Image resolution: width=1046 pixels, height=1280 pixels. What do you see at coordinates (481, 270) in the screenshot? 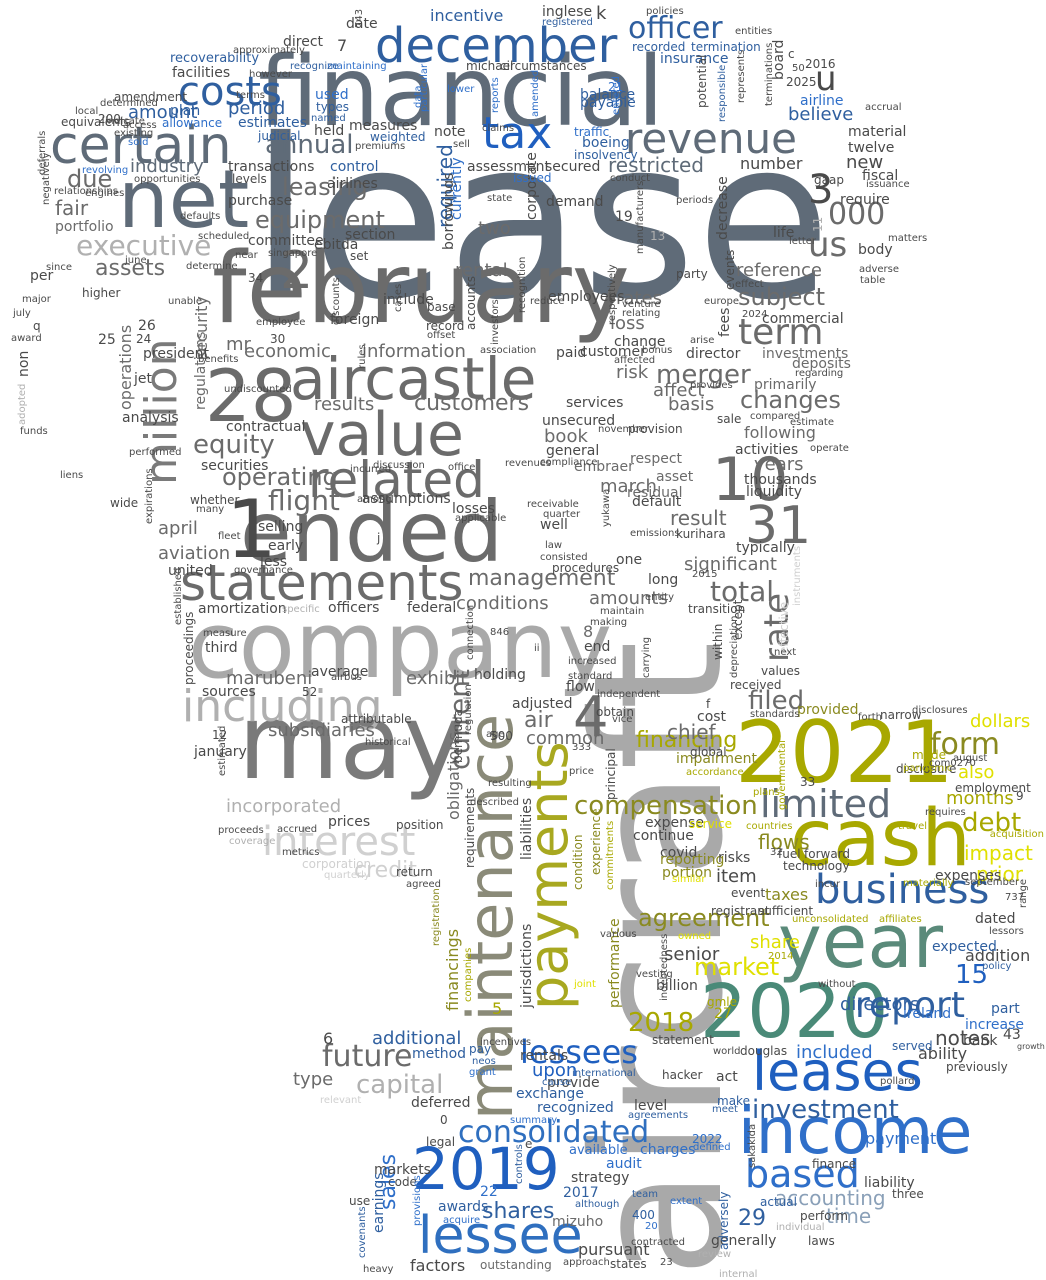
I see `word-rental-86: rental` at bounding box center [481, 270].